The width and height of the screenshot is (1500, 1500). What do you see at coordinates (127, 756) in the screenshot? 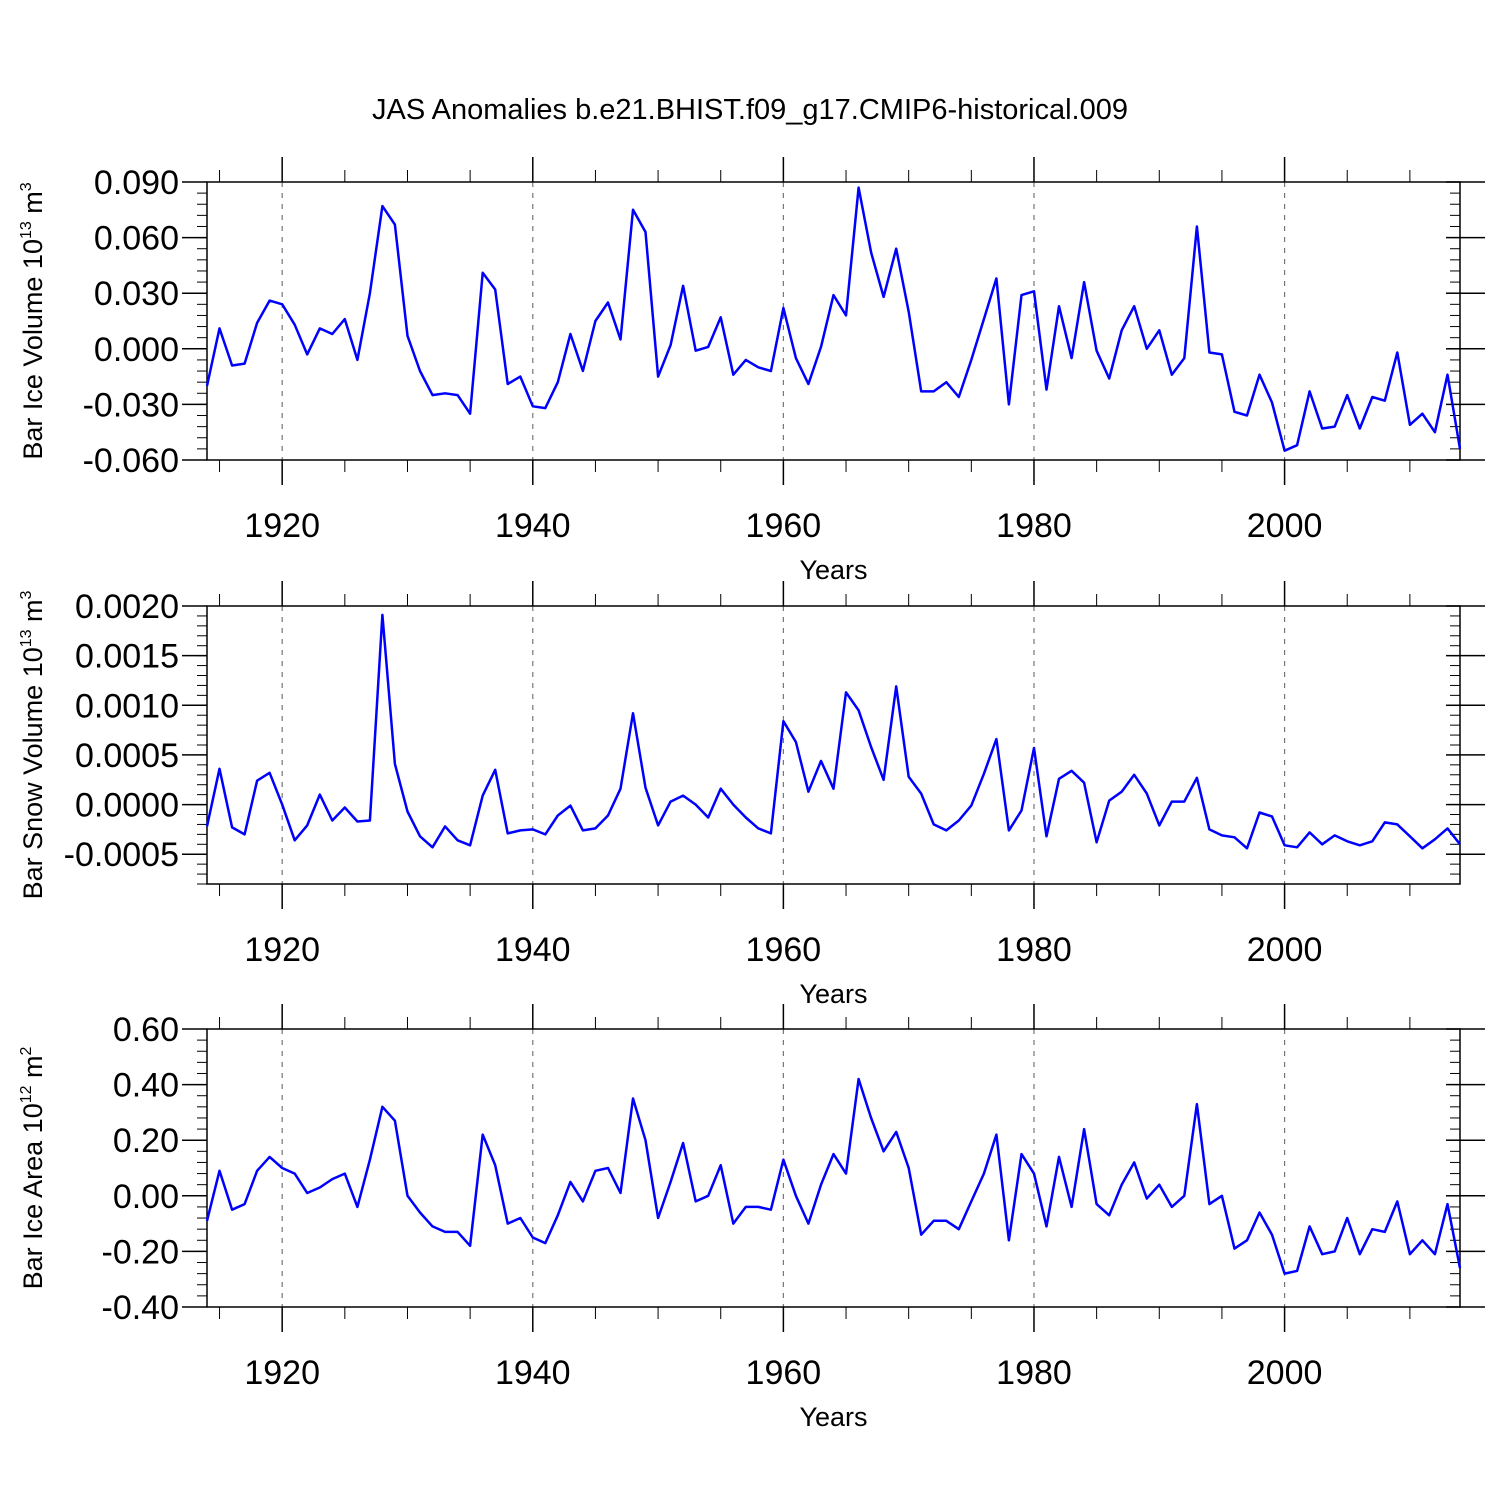
I see `y-tick-label: 0.0005` at bounding box center [127, 756].